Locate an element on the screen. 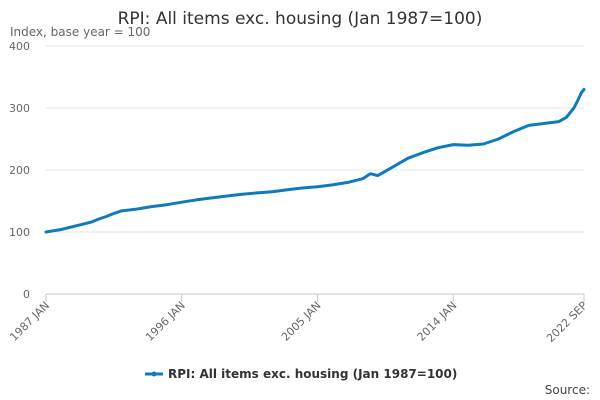  x-axis: 1987 JAN 1996 JAN 2005 JAN 2014 JAN 2022 SEP is located at coordinates (298, 319).